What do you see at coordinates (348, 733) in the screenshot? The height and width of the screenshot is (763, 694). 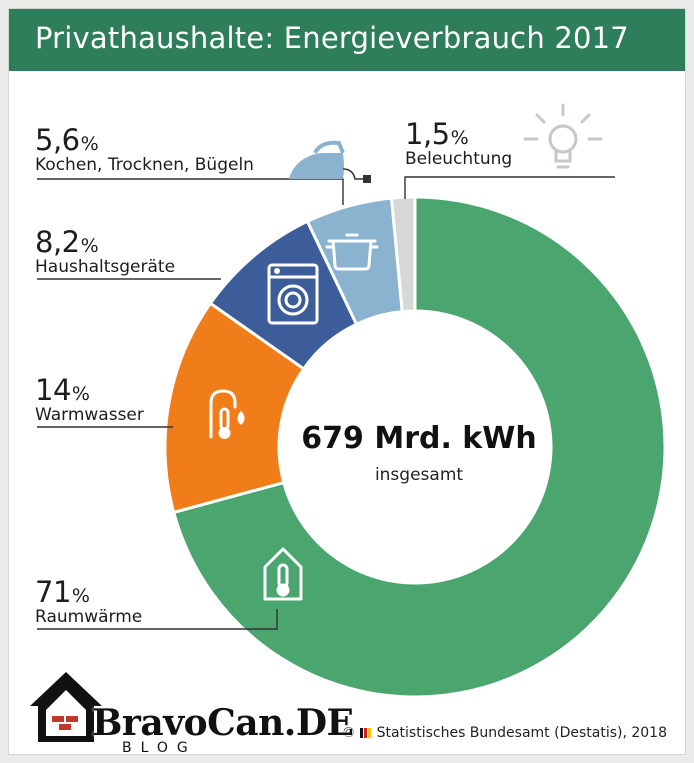 I see `copyright-symbol: ©` at bounding box center [348, 733].